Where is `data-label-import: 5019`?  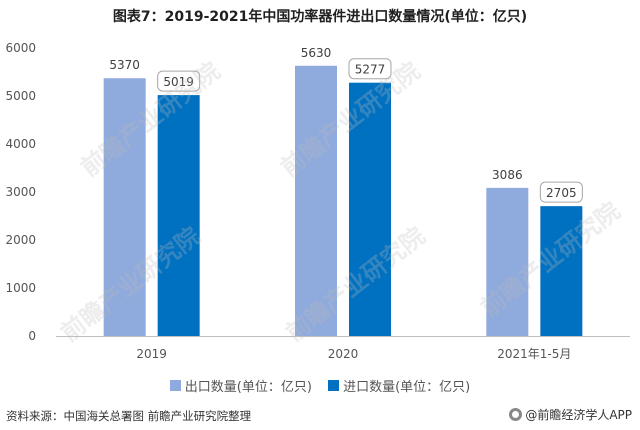 data-label-import: 5019 is located at coordinates (178, 82).